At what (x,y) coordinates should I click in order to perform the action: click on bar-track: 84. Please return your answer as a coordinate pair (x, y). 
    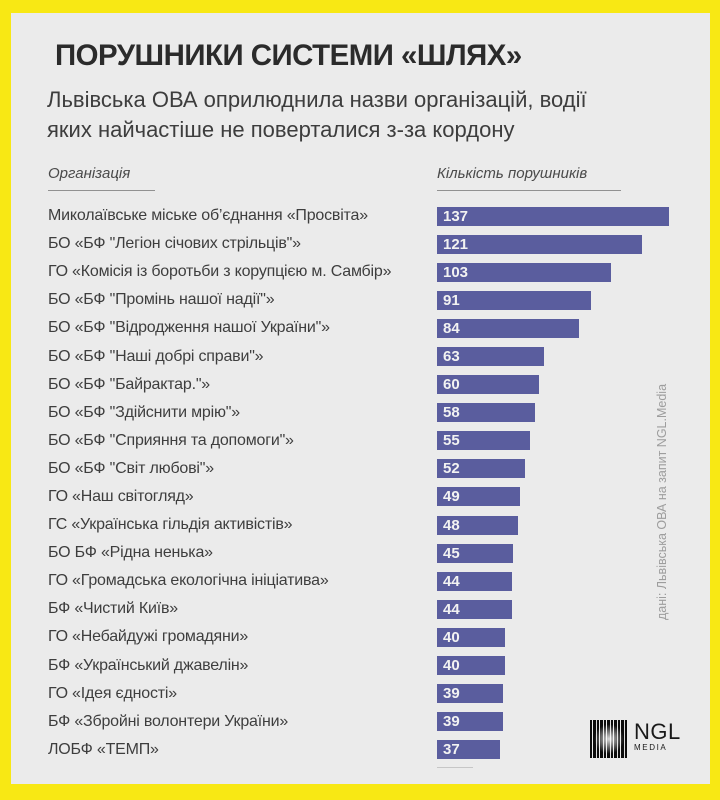
    Looking at the image, I should click on (557, 328).